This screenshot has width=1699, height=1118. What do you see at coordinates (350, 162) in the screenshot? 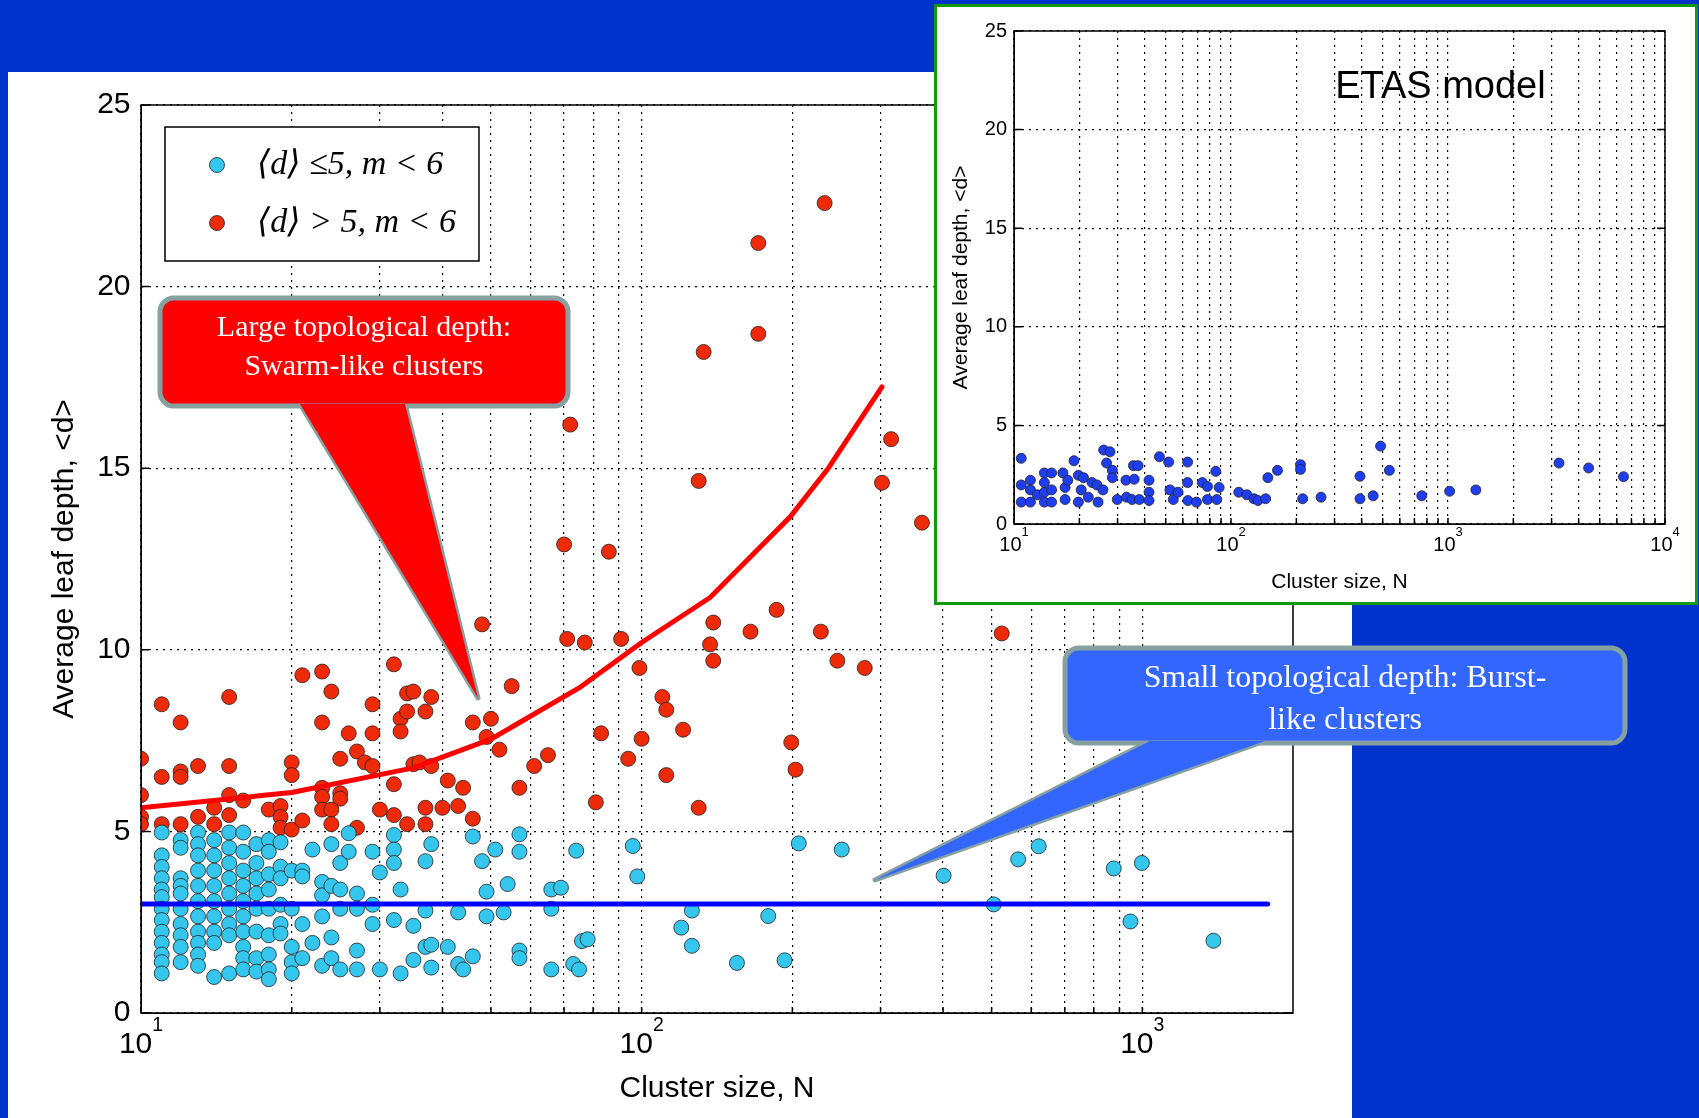
I see `legend-label: ⟨d⟩ ≤5, m < 6` at bounding box center [350, 162].